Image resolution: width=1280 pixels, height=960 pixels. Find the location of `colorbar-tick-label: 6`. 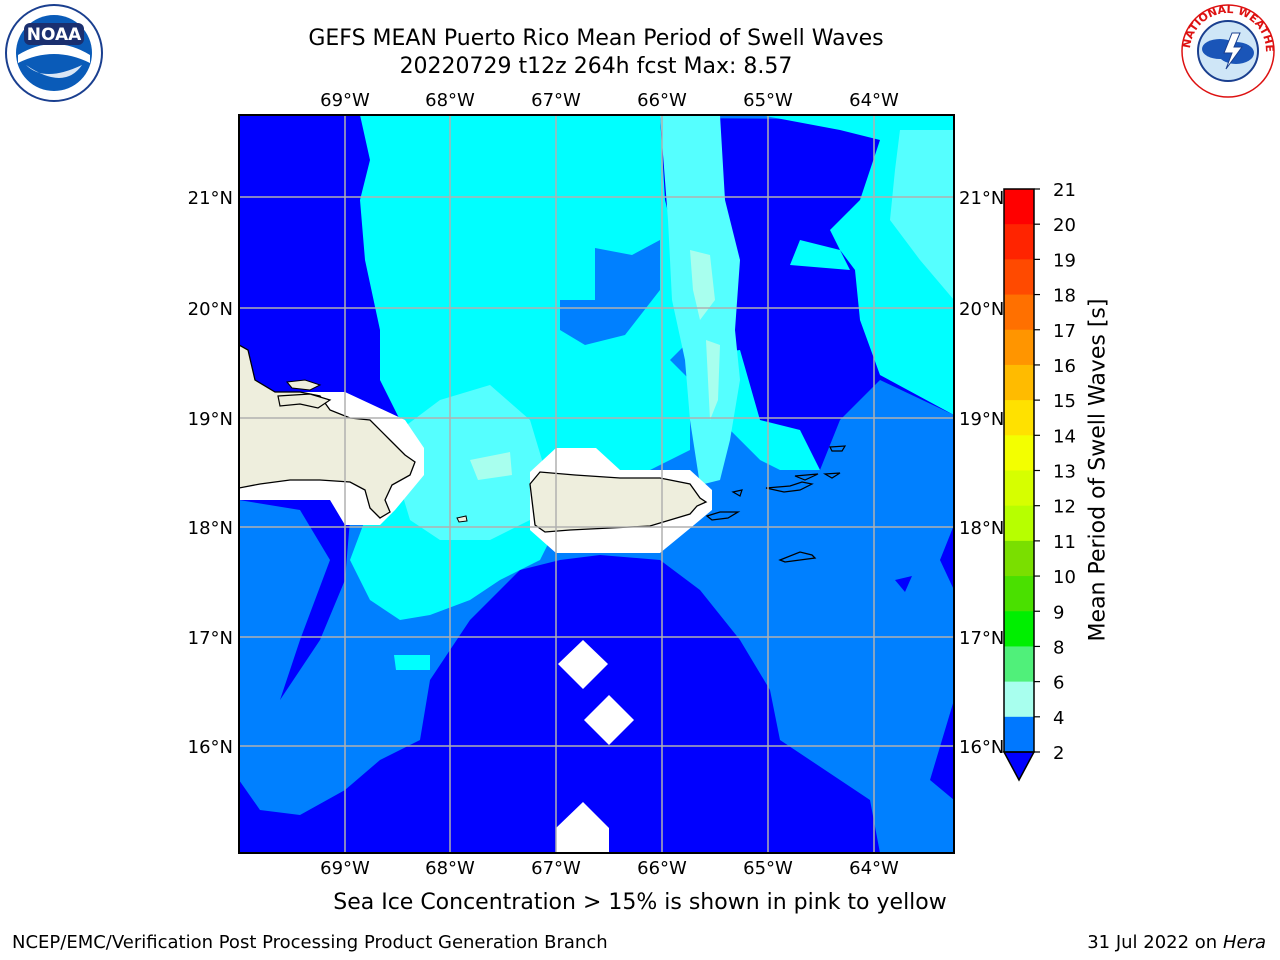

colorbar-tick-label: 6 is located at coordinates (1058, 683).